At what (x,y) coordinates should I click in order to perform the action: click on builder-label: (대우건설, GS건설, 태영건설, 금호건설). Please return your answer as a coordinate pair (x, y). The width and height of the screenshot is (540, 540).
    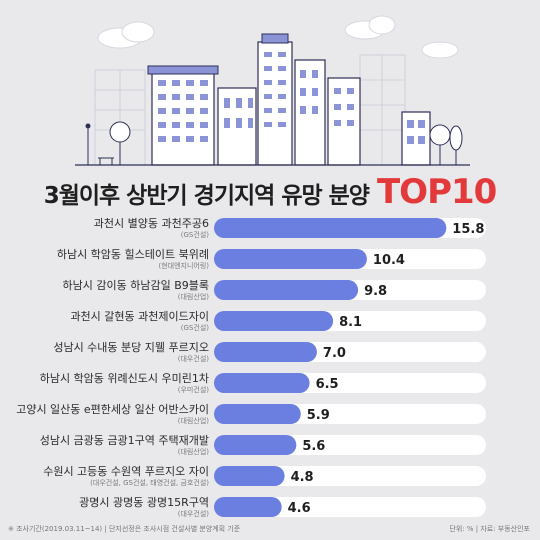
    Looking at the image, I should click on (149, 482).